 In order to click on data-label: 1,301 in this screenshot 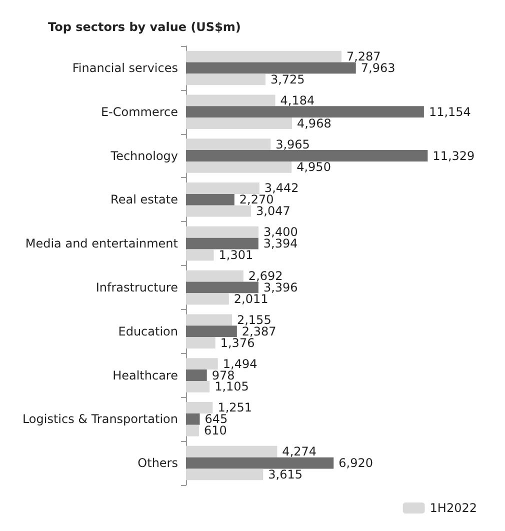, I will do `click(236, 255)`.